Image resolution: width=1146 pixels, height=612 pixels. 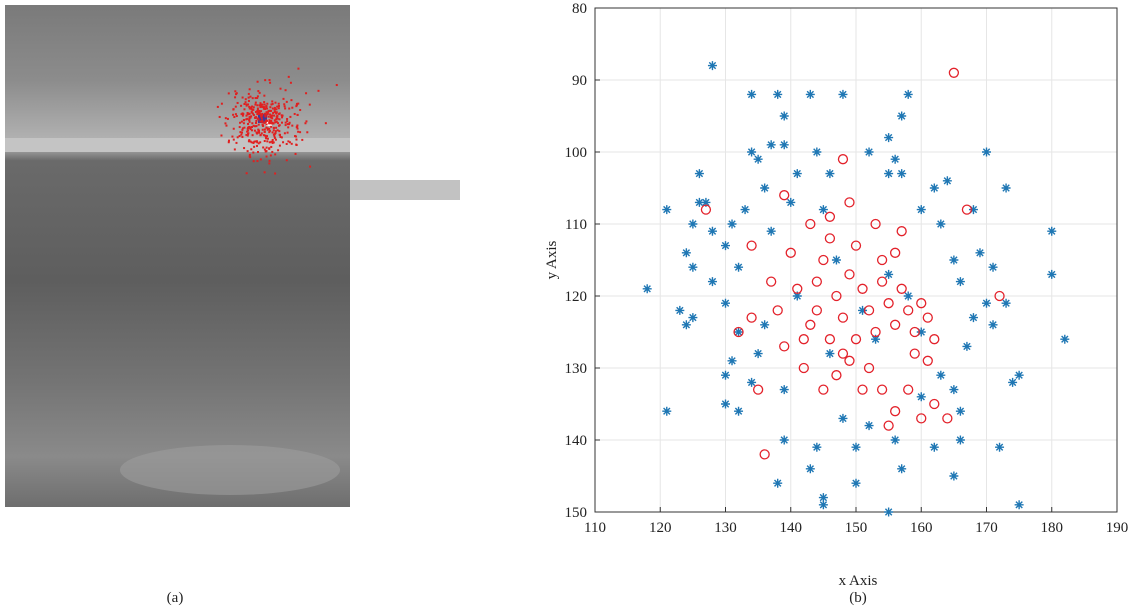 What do you see at coordinates (579, 9) in the screenshot?
I see `y-tick-label: 80` at bounding box center [579, 9].